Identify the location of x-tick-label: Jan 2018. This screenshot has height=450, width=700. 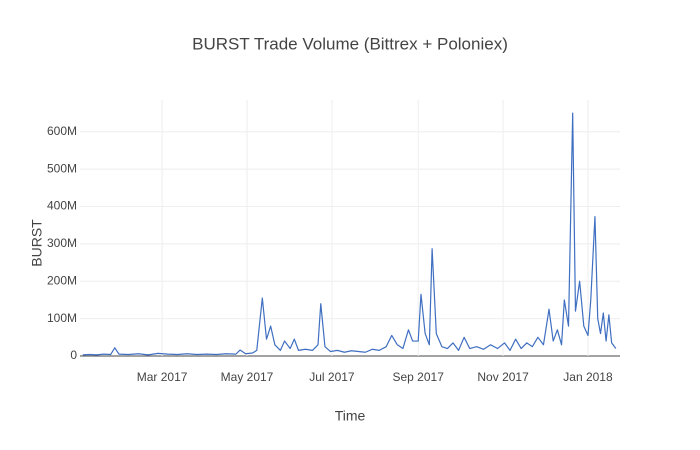
(588, 377).